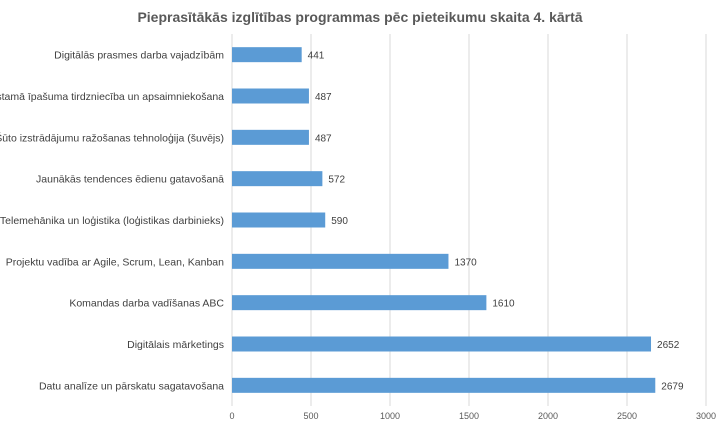  What do you see at coordinates (503, 304) in the screenshot?
I see `data-label: 1610` at bounding box center [503, 304].